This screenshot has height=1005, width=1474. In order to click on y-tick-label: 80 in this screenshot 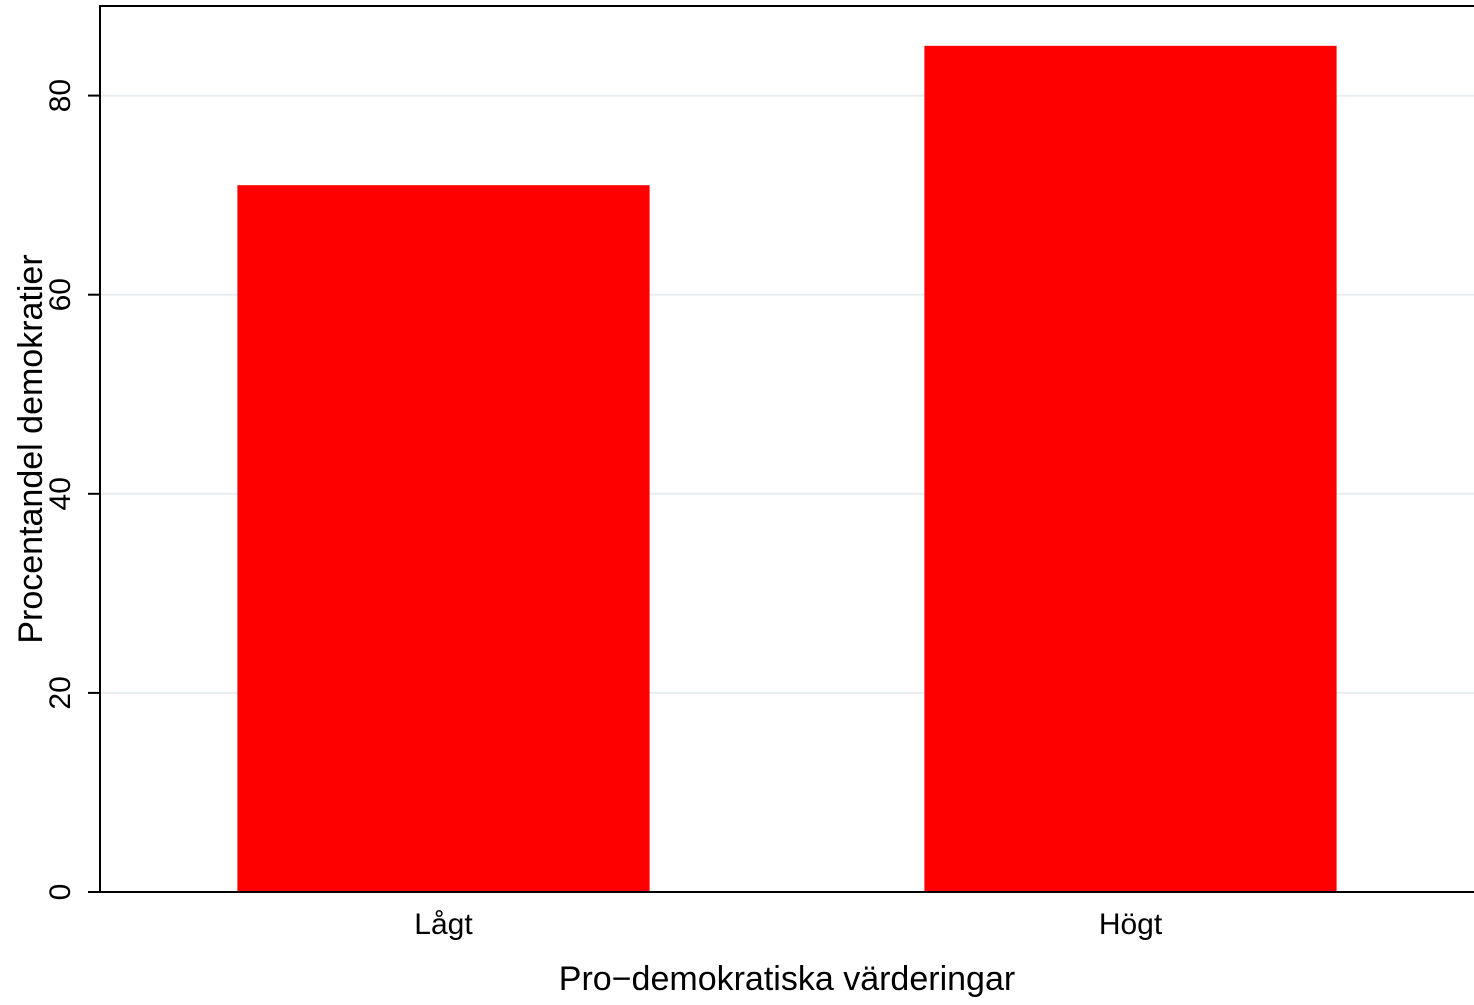, I will do `click(60, 95)`.